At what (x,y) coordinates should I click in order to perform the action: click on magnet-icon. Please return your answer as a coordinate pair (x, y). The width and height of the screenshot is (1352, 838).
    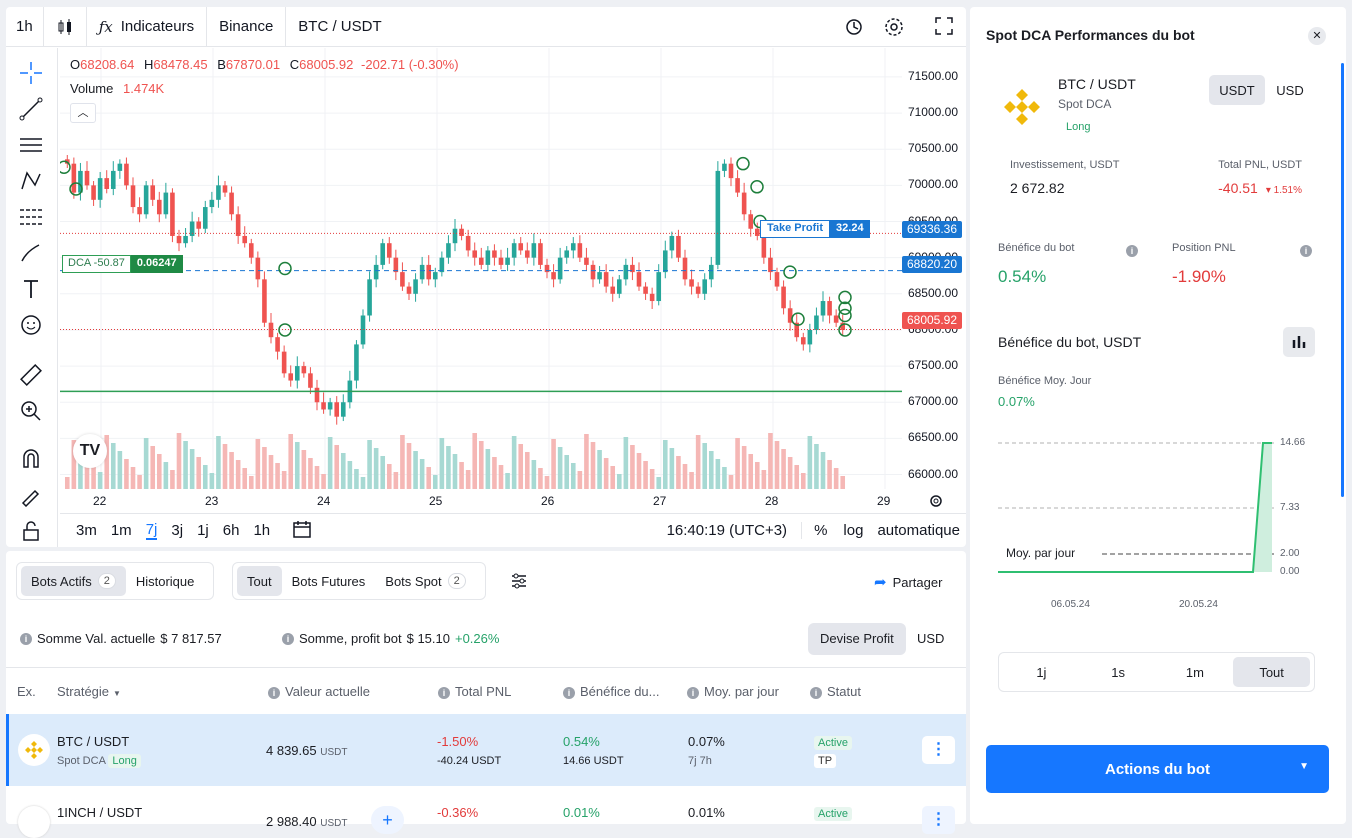
    Looking at the image, I should click on (31, 459).